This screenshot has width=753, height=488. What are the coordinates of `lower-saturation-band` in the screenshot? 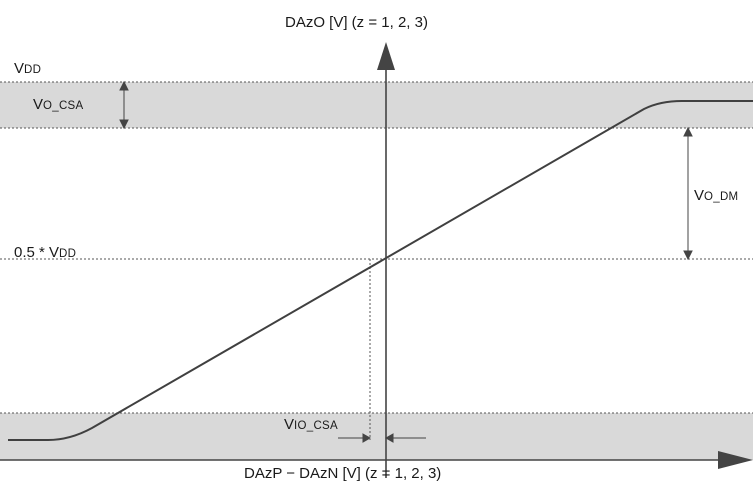 It's located at (376, 436).